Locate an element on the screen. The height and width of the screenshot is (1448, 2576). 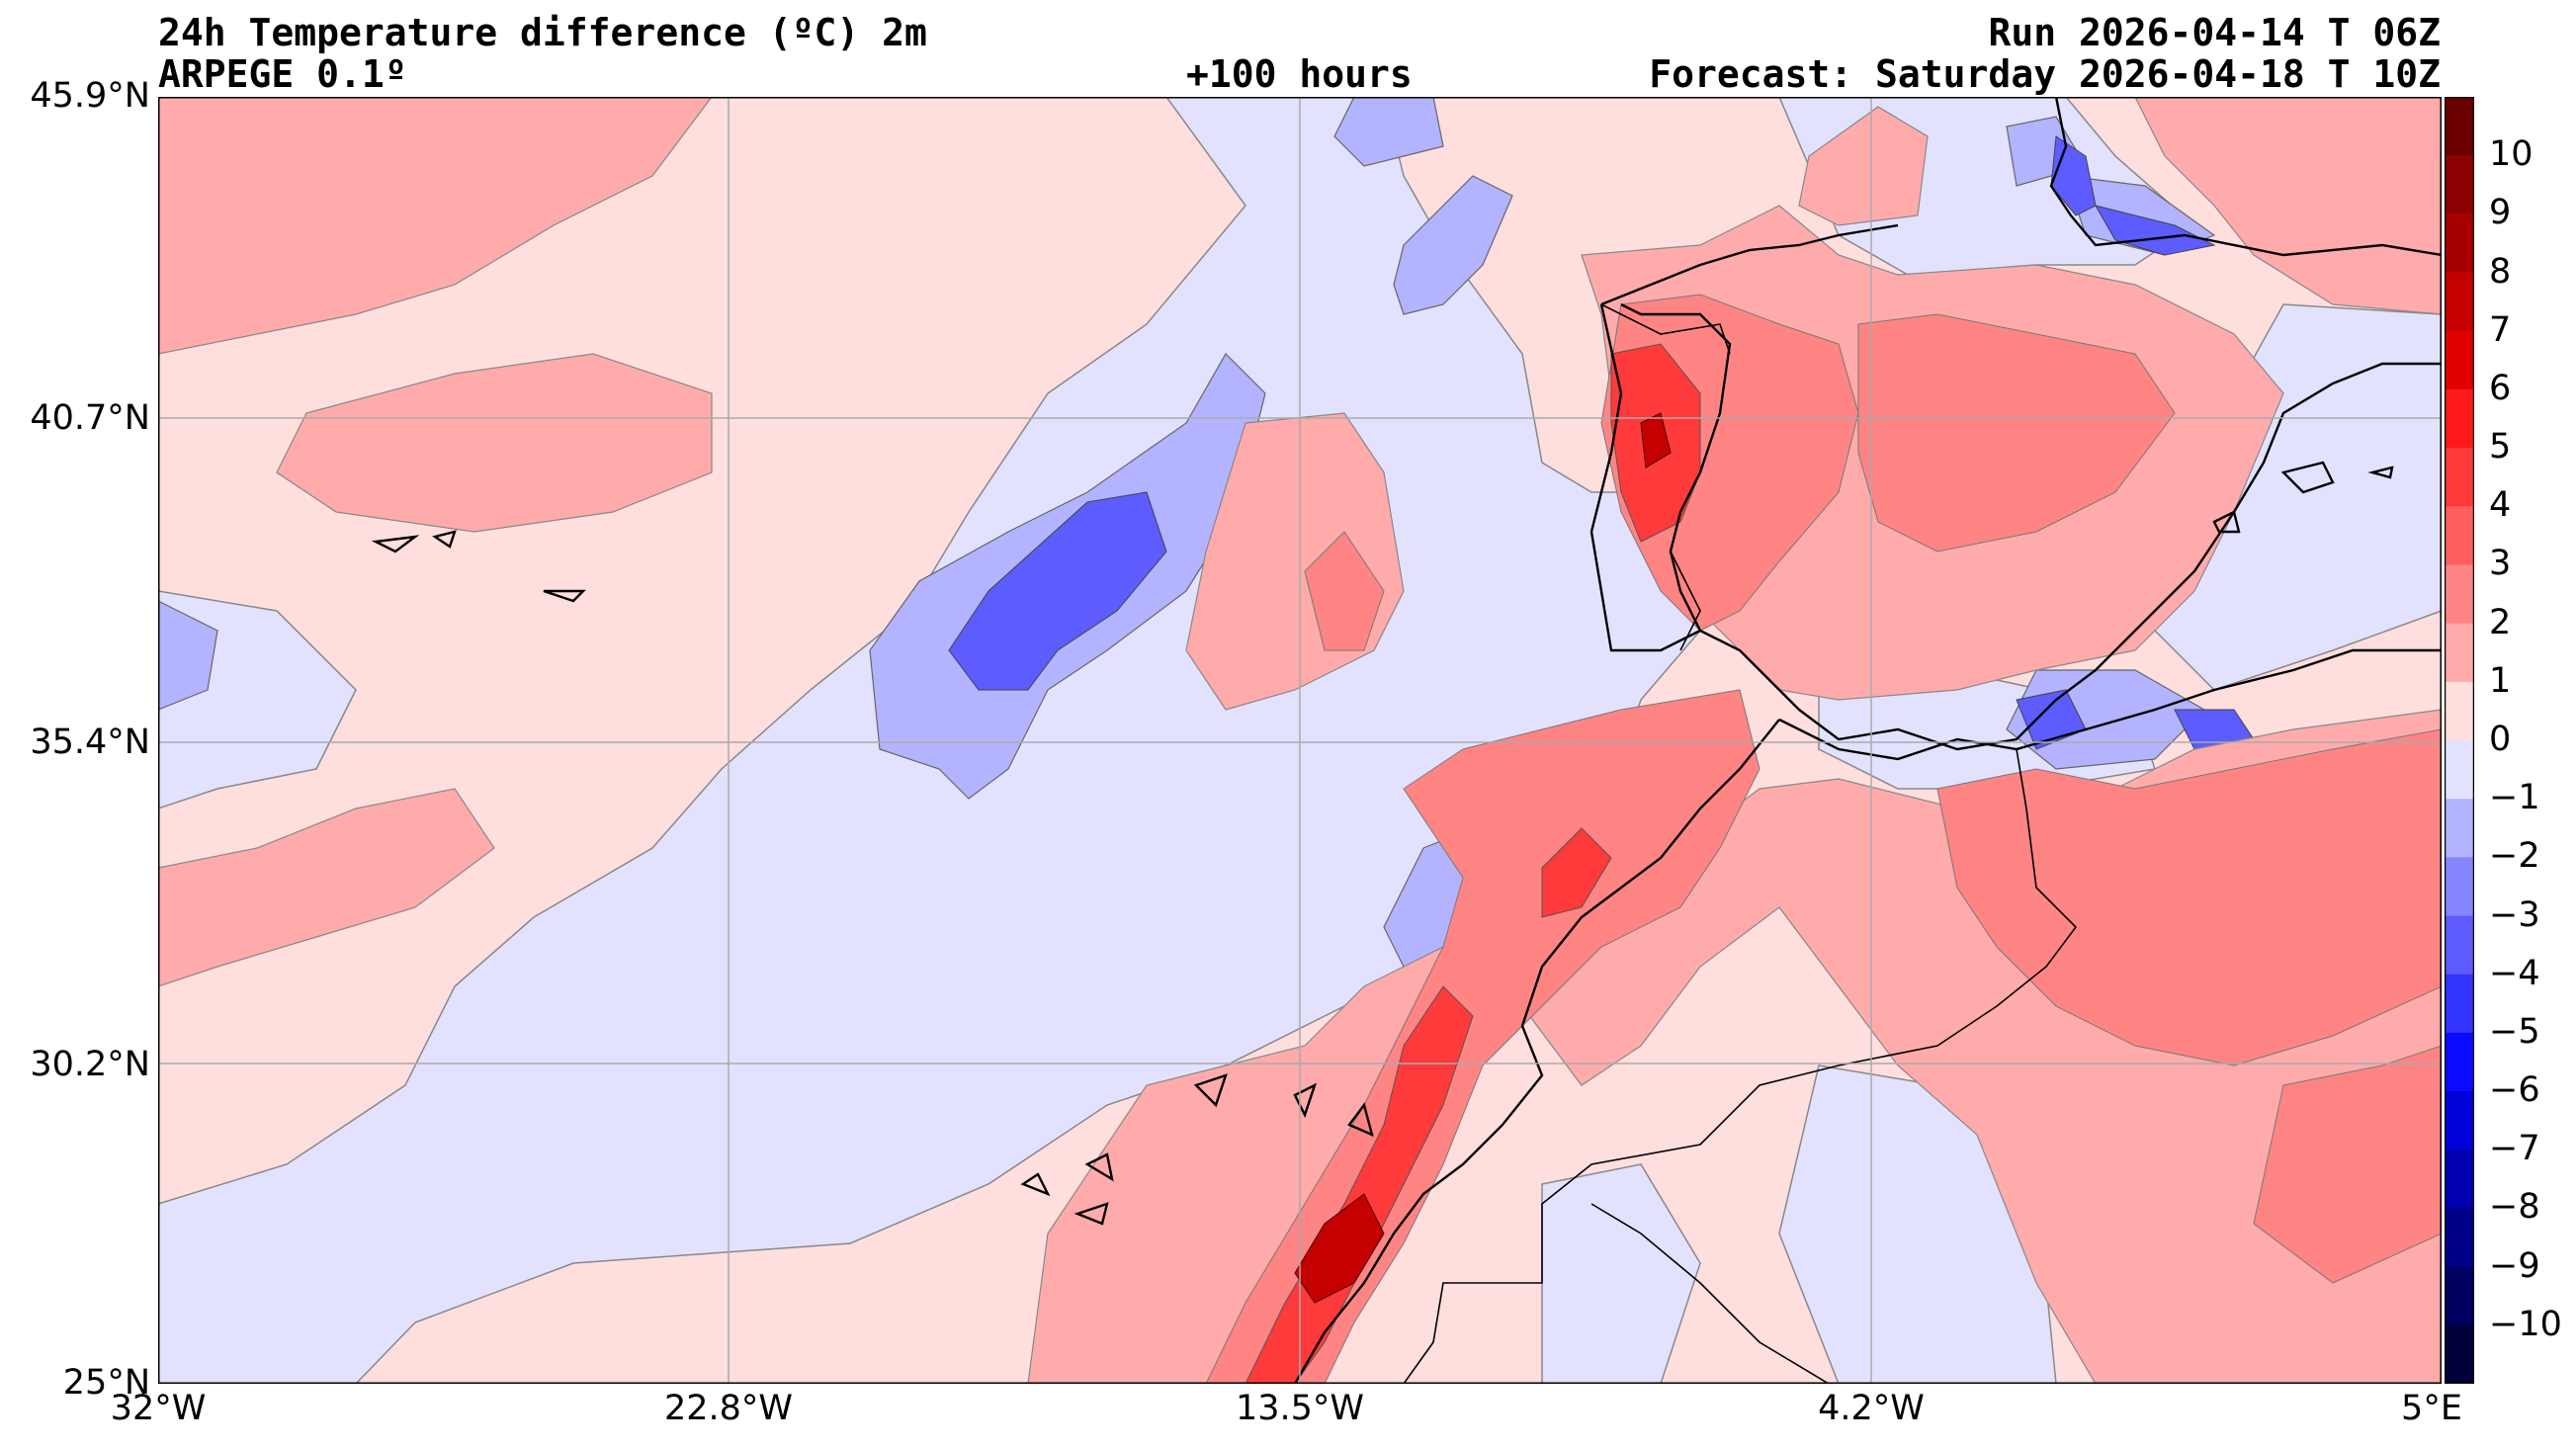
colorbar-tick-label: 0 is located at coordinates (2500, 739).